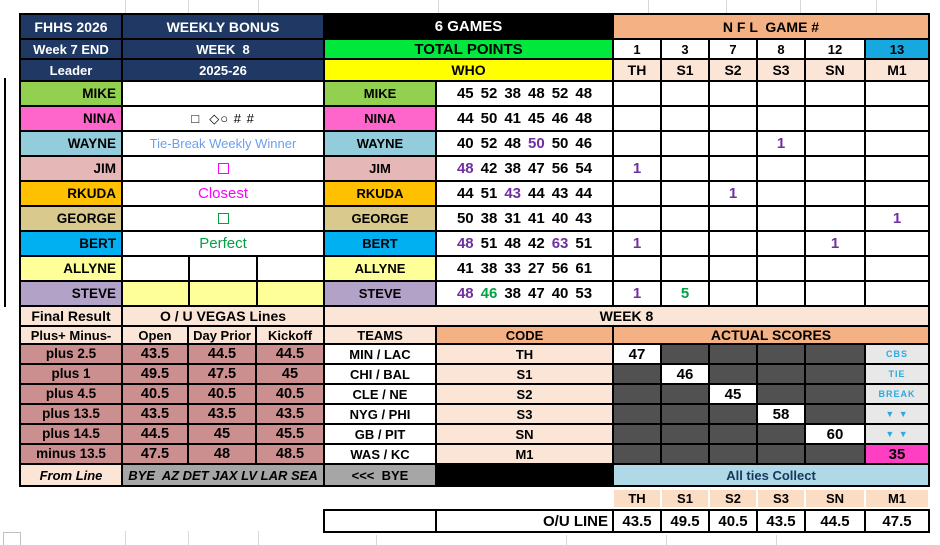 The height and width of the screenshot is (545, 940). What do you see at coordinates (222, 354) in the screenshot?
I see `vegas-day_prior-value: 44.5` at bounding box center [222, 354].